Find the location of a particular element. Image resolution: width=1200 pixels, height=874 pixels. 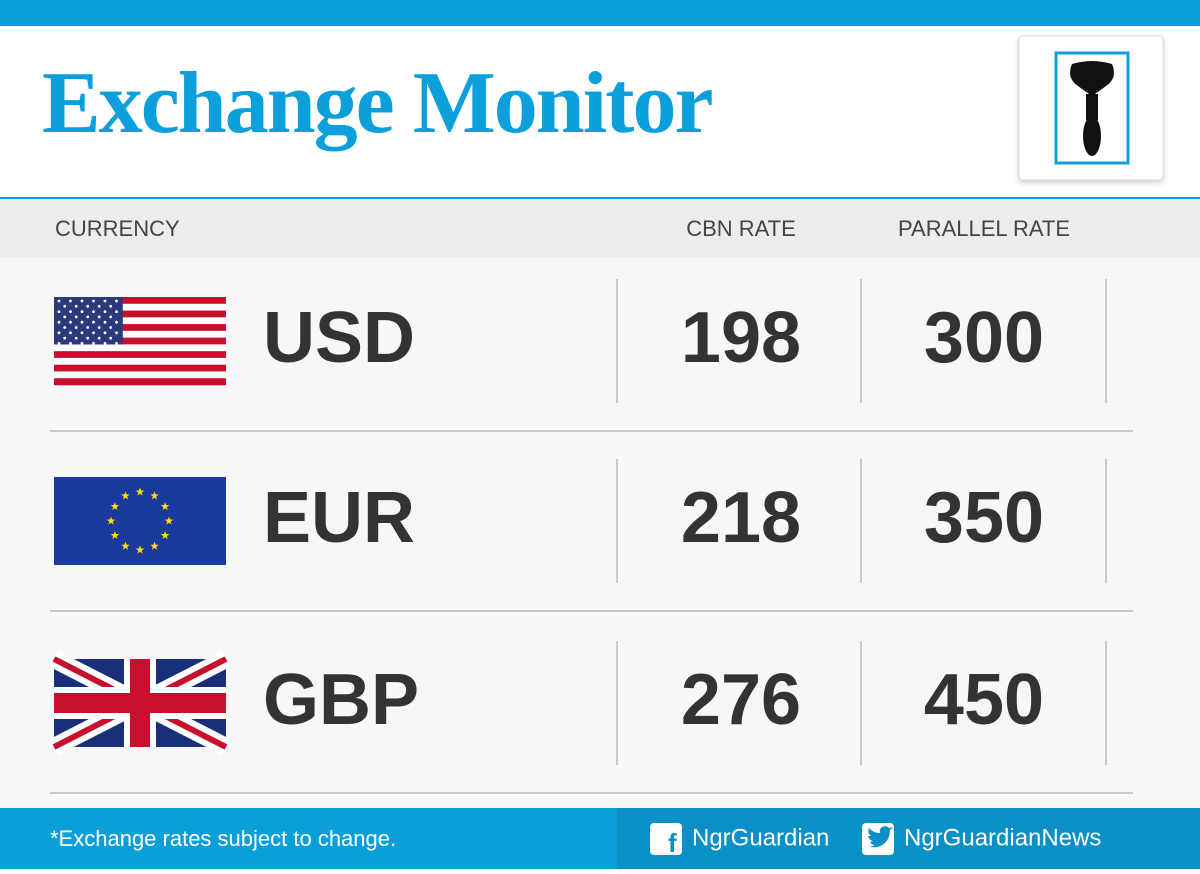

twitter-glyph is located at coordinates (880, 837).